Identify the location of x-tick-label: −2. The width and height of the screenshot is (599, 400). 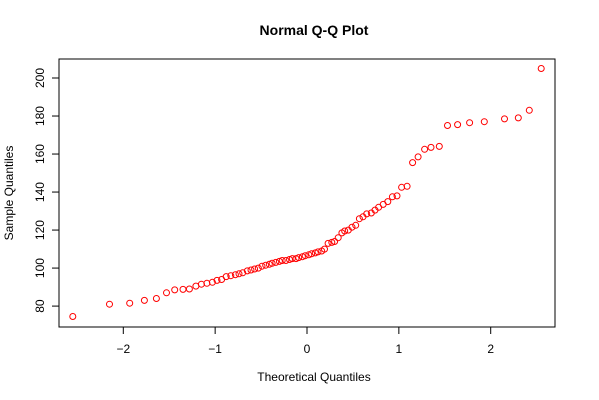
(123, 349).